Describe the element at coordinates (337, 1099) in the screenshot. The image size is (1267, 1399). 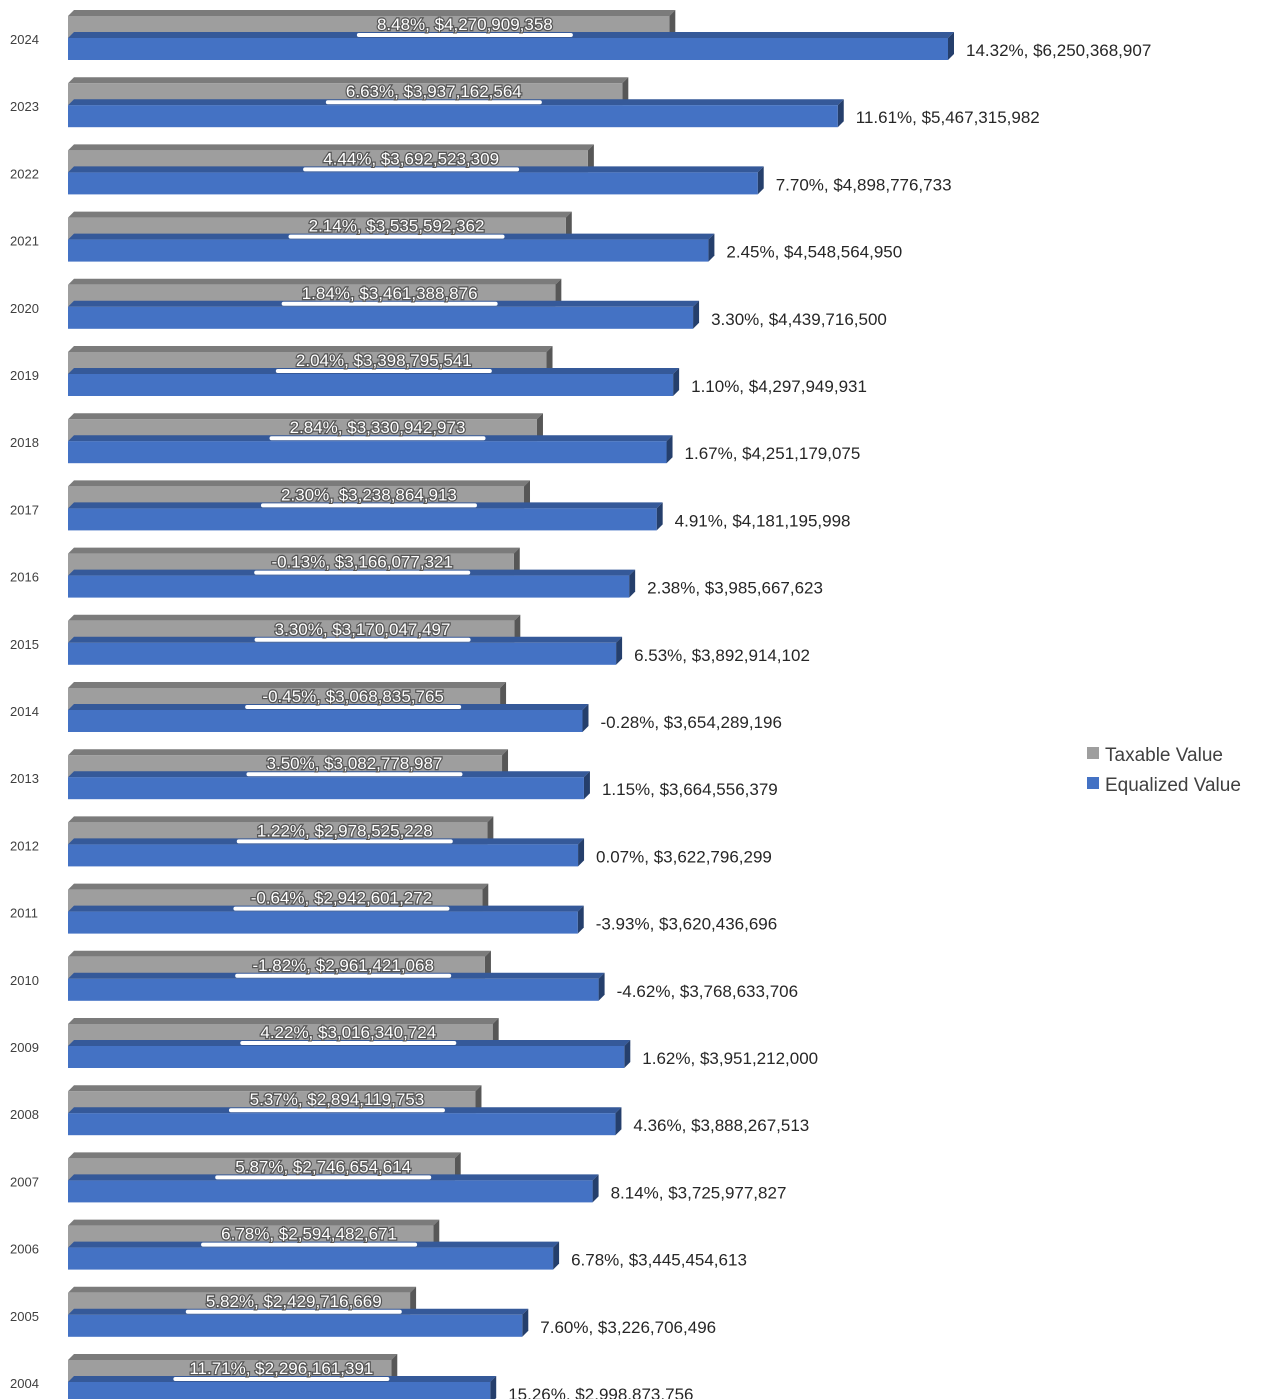
I see `data-label-taxable: 5.37%, $2,894,119,753` at that location.